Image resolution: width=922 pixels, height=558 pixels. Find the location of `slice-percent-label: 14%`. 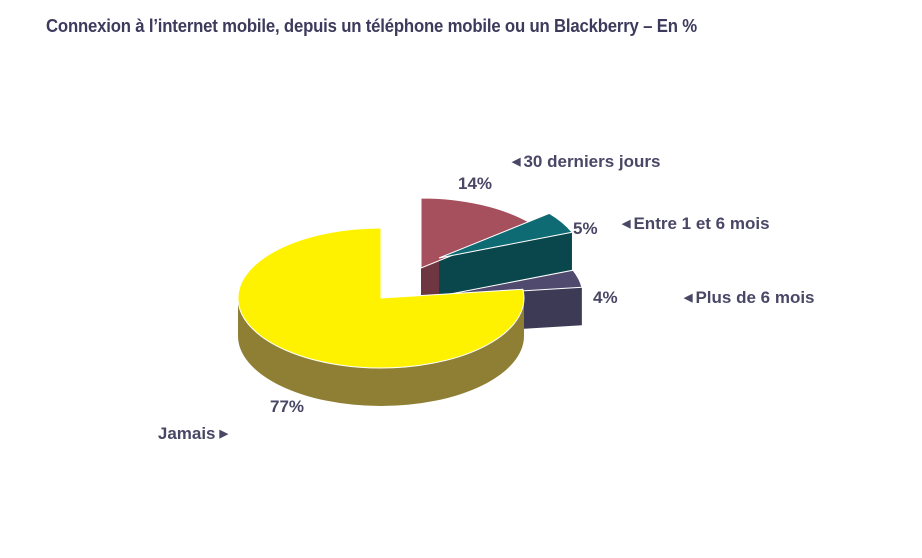

slice-percent-label: 14% is located at coordinates (475, 183).